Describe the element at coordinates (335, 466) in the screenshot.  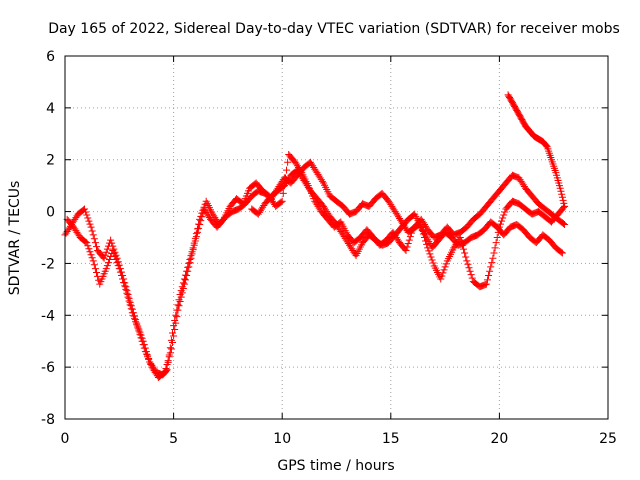
I see `x-axis-label: GPS time / hours` at that location.